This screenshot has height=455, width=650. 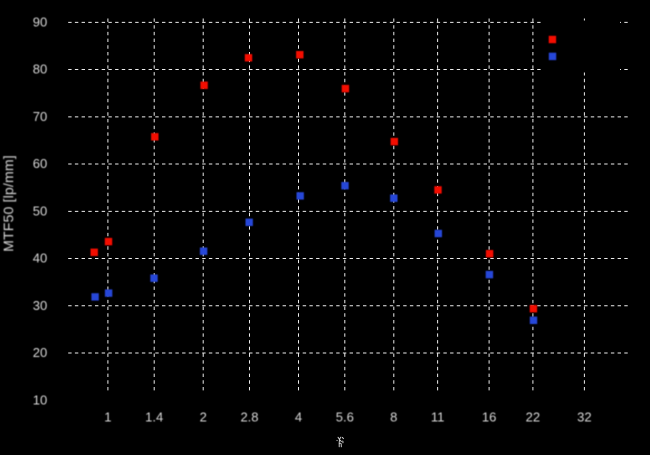 What do you see at coordinates (298, 416) in the screenshot?
I see `svg-text: 4` at bounding box center [298, 416].